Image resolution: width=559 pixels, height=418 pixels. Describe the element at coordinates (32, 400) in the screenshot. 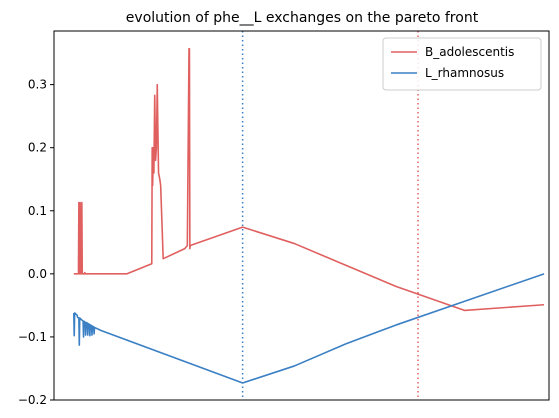

I see `y-tick-label: −0.2` at that location.